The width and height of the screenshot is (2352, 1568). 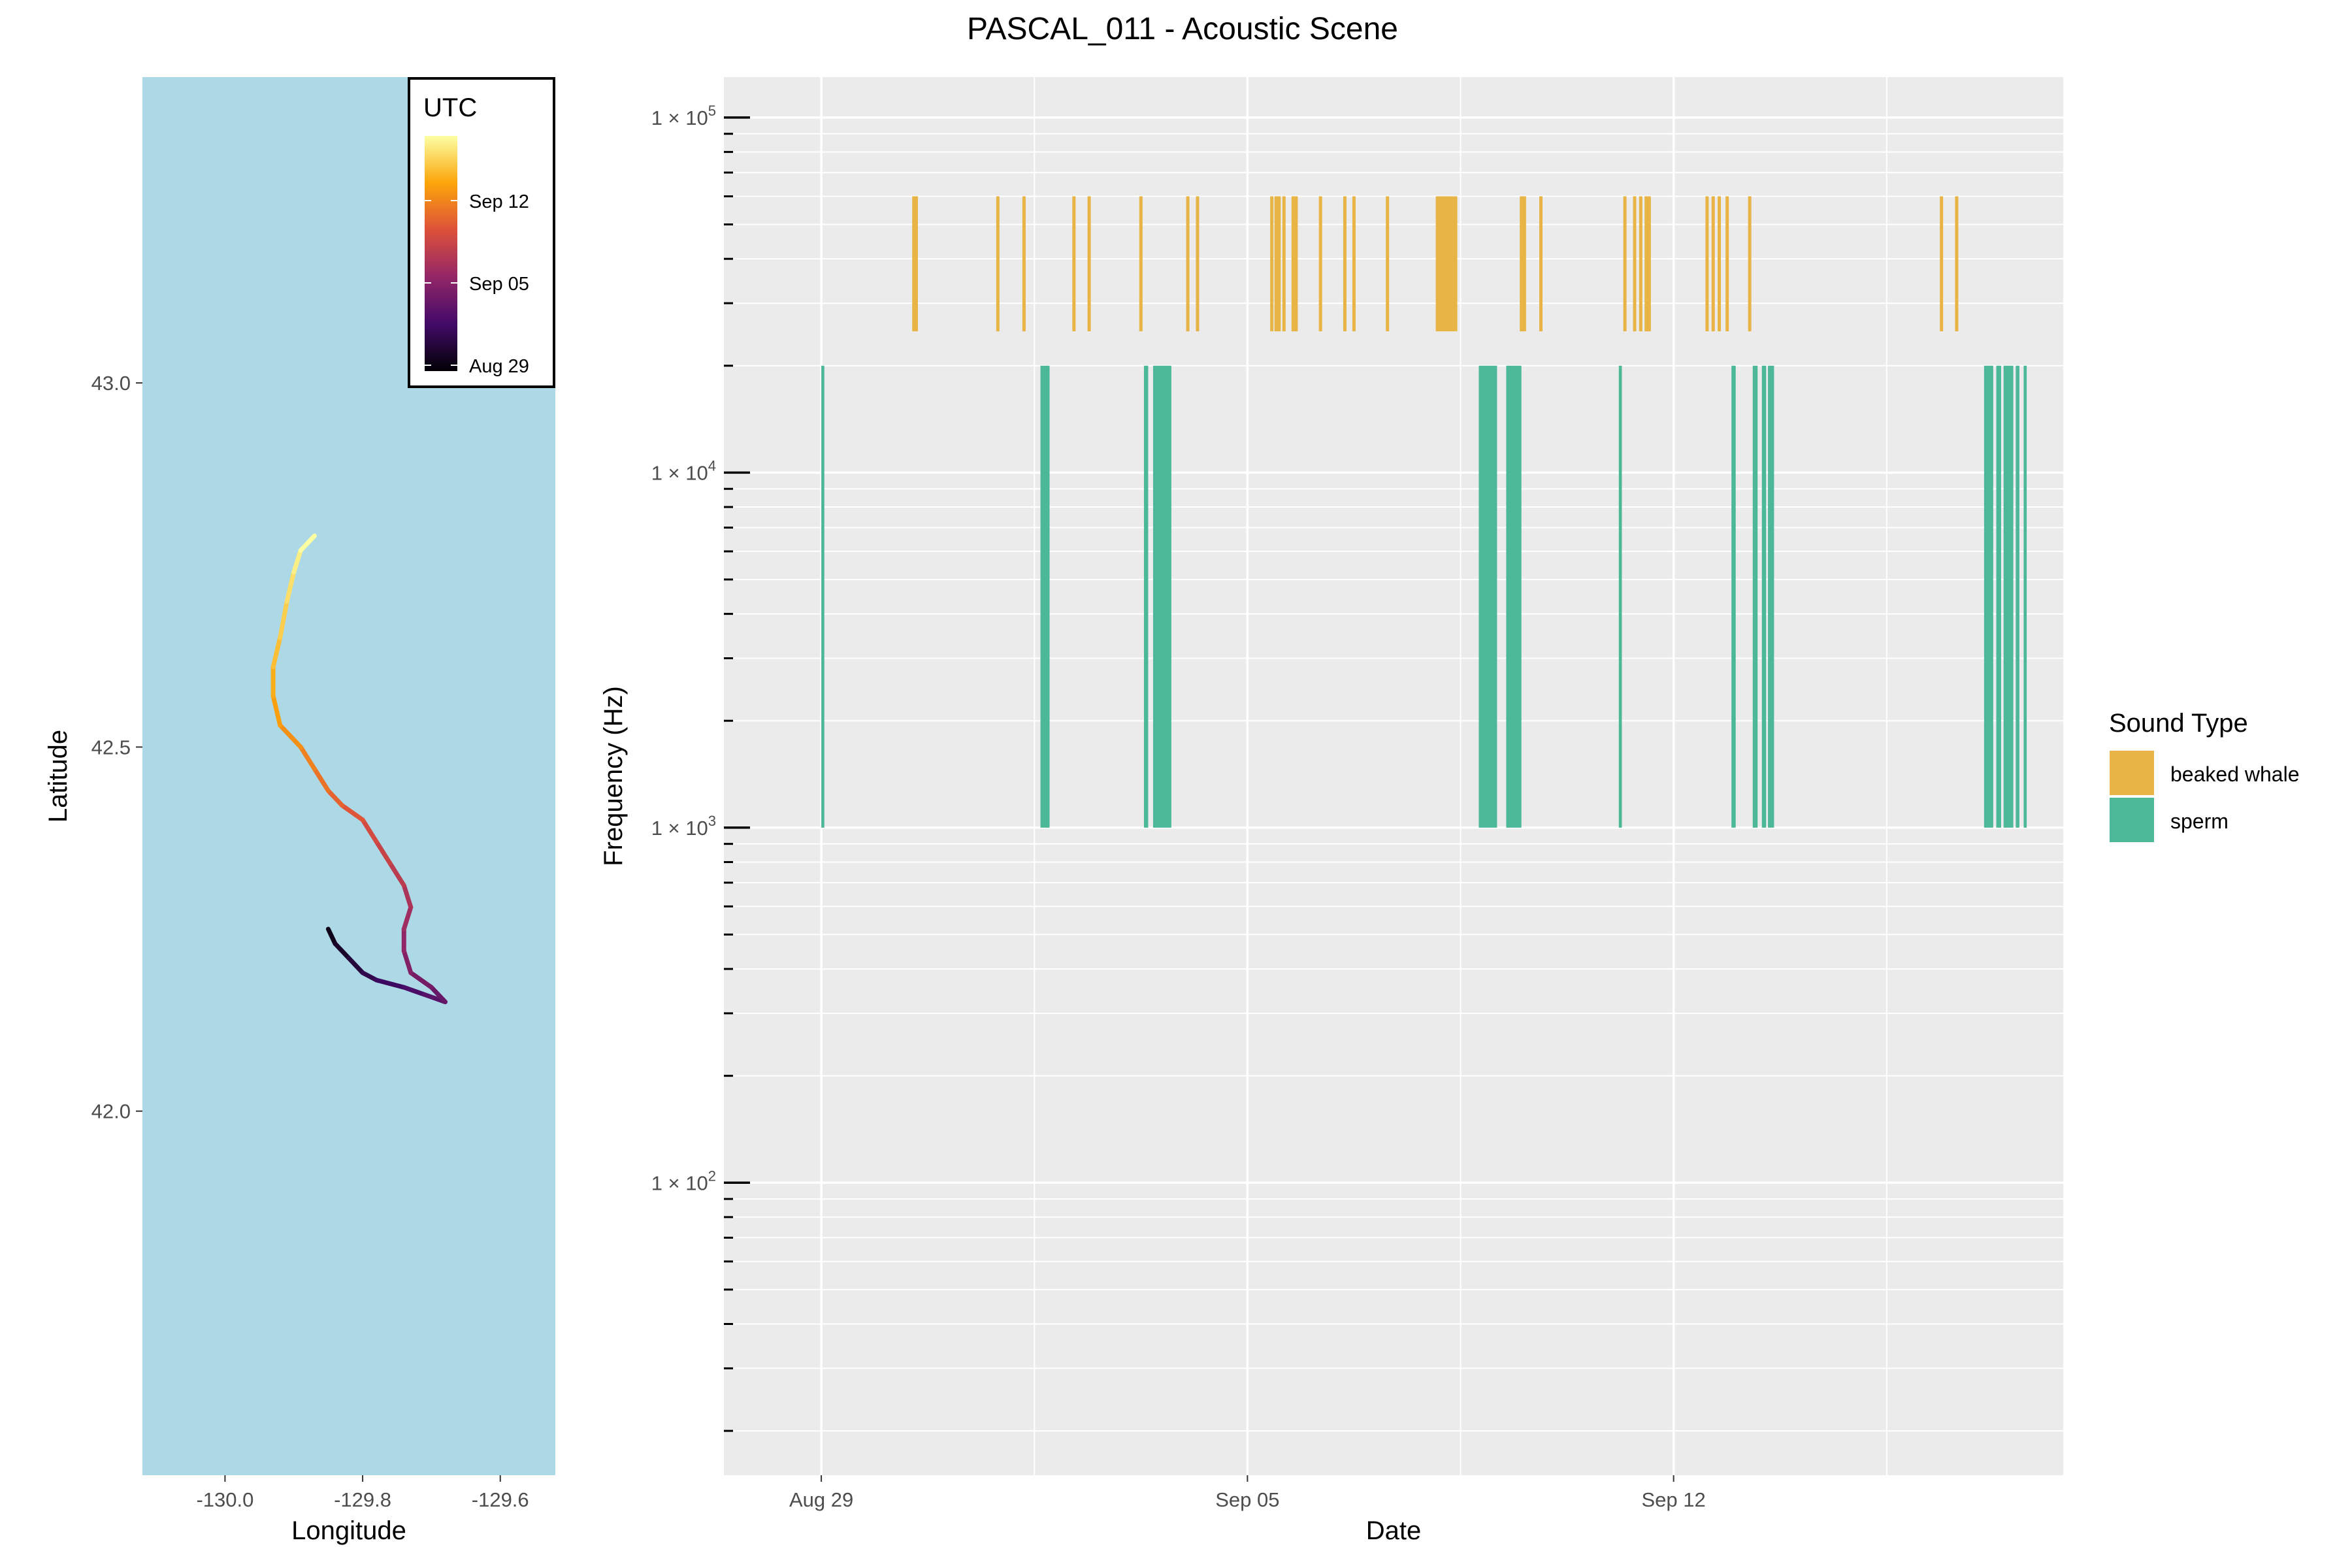 I want to click on acoustic-y-tick-label: 1 × 10⁵, so click(x=683, y=116).